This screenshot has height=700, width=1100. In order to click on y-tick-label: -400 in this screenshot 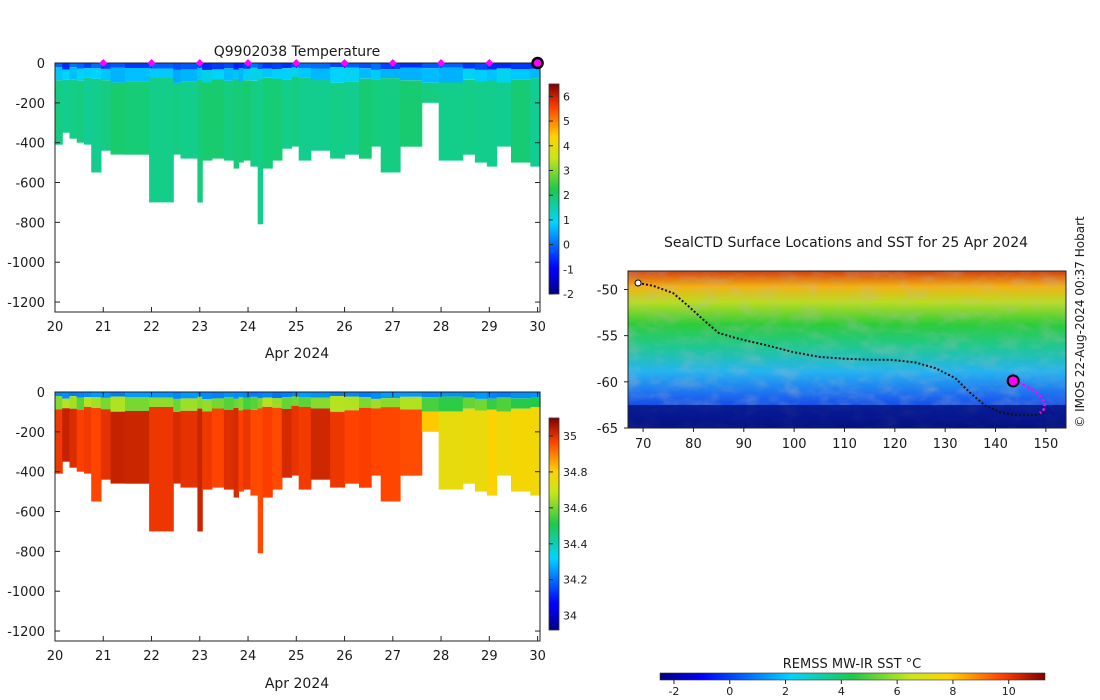, I will do `click(30, 473)`.